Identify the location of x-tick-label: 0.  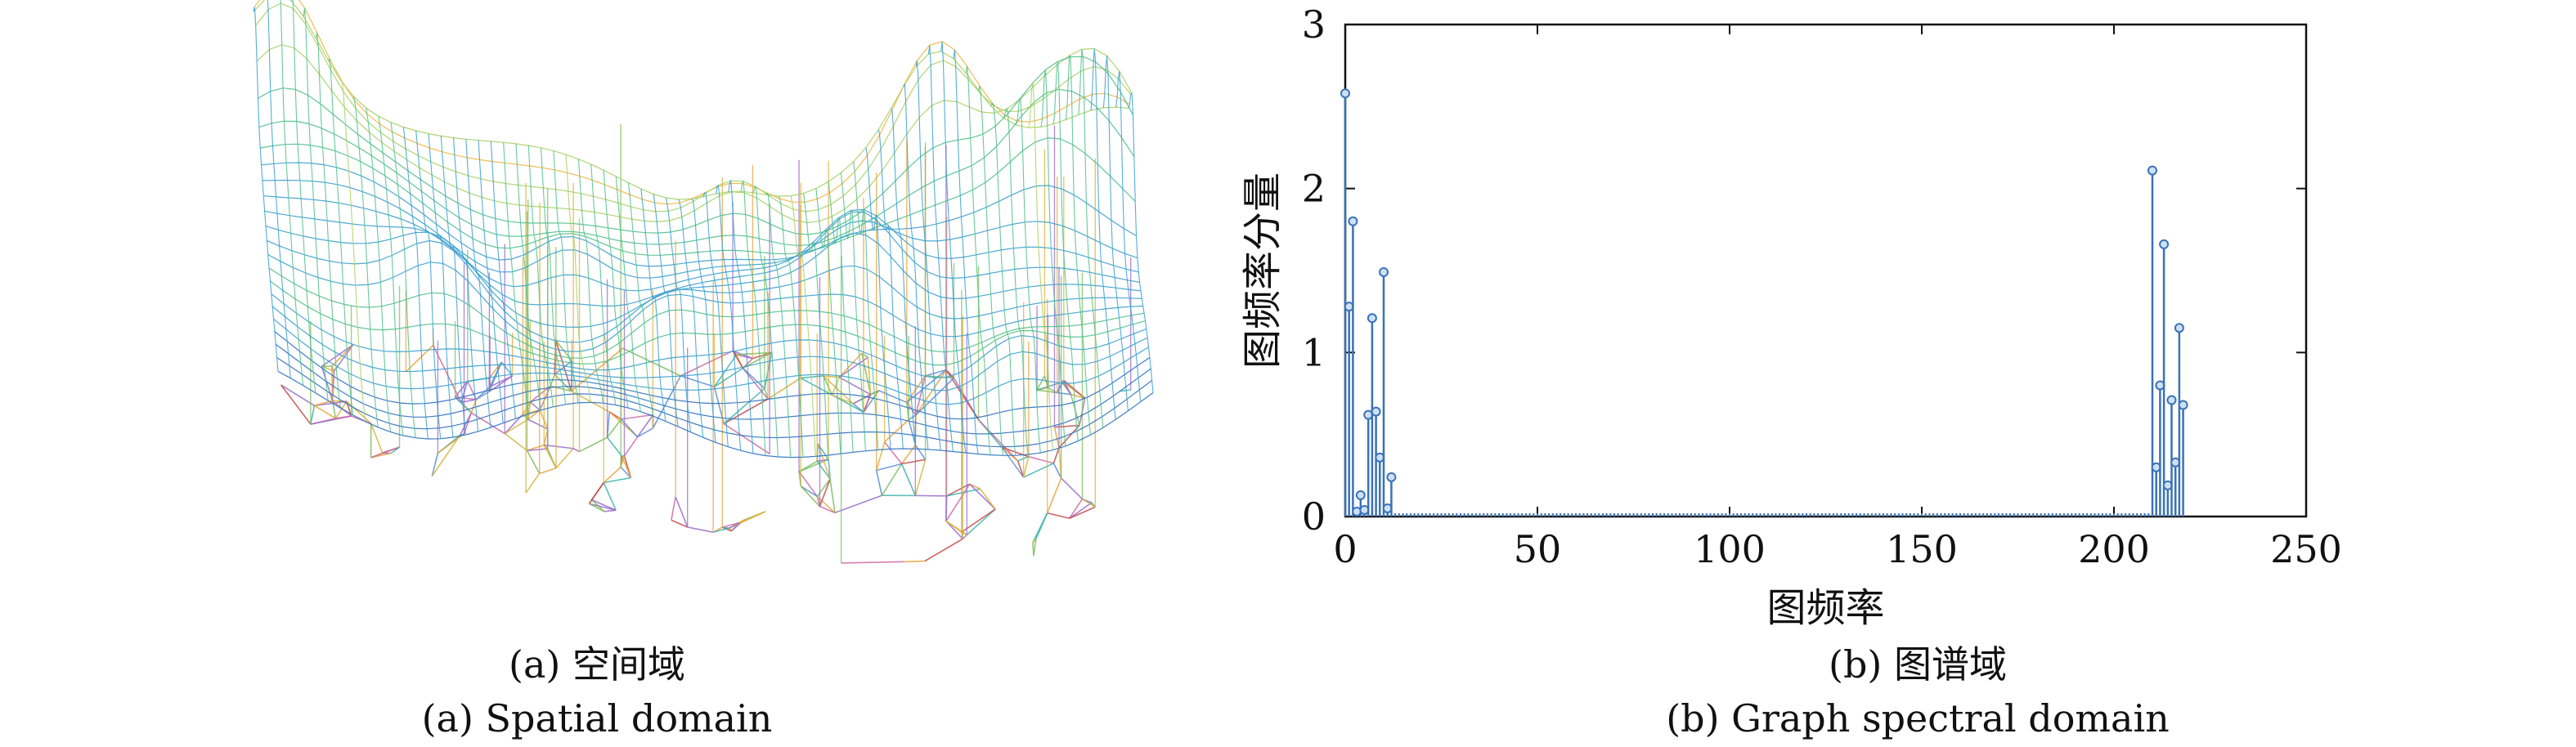
(1345, 549).